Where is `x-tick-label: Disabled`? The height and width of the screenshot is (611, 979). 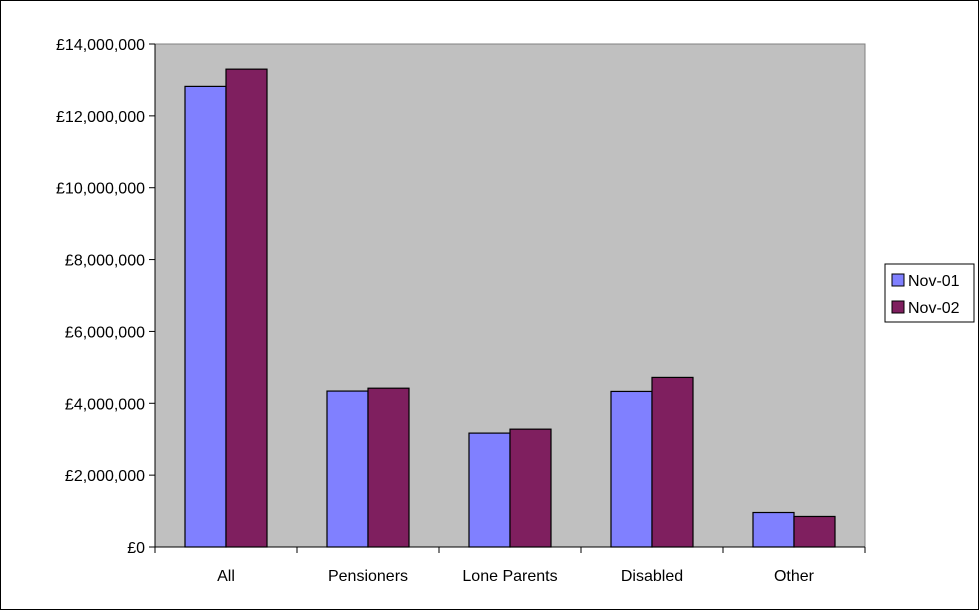 x-tick-label: Disabled is located at coordinates (652, 576).